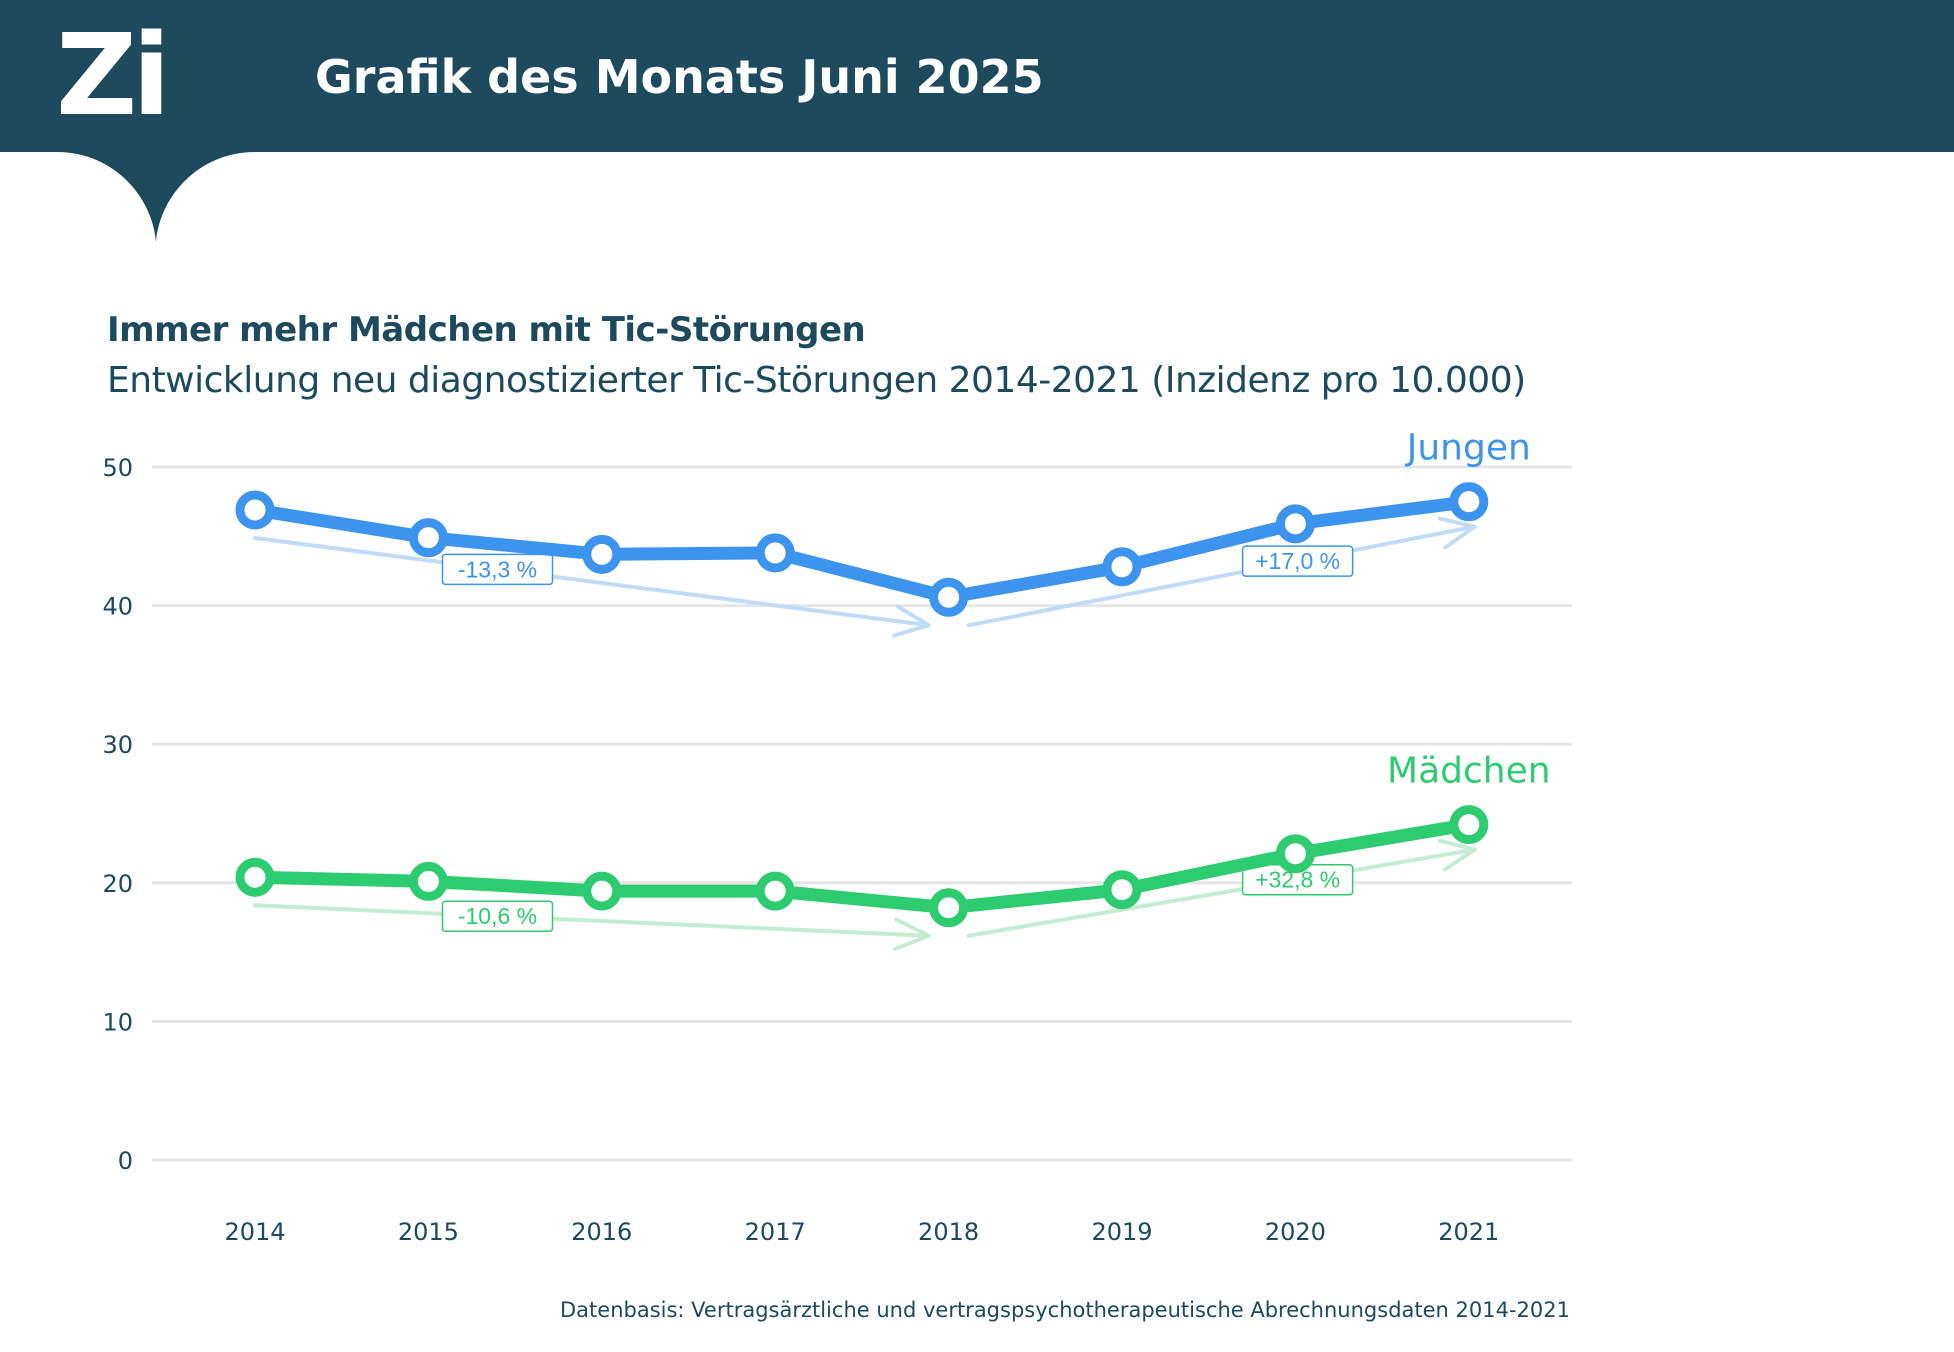 The width and height of the screenshot is (1954, 1352). I want to click on header-title: Grafik des Monats Juni 2025, so click(679, 77).